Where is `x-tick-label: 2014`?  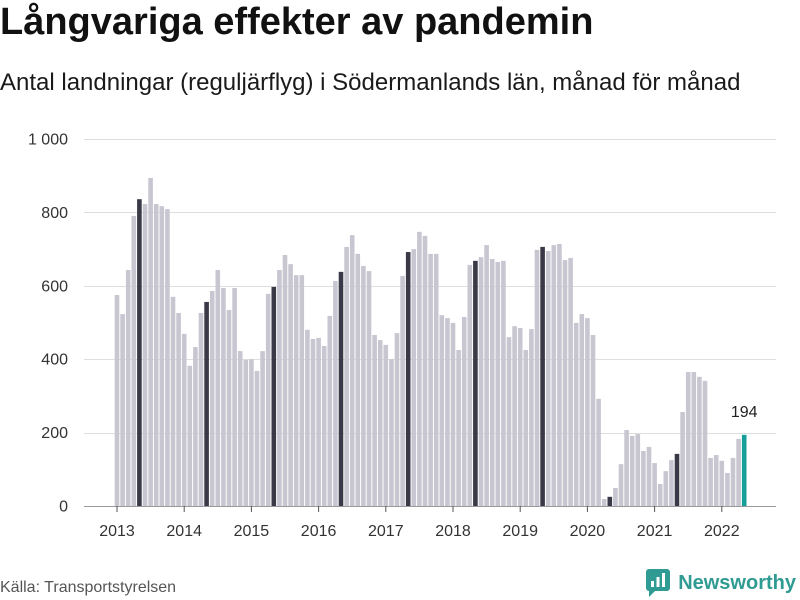
x-tick-label: 2014 is located at coordinates (184, 531).